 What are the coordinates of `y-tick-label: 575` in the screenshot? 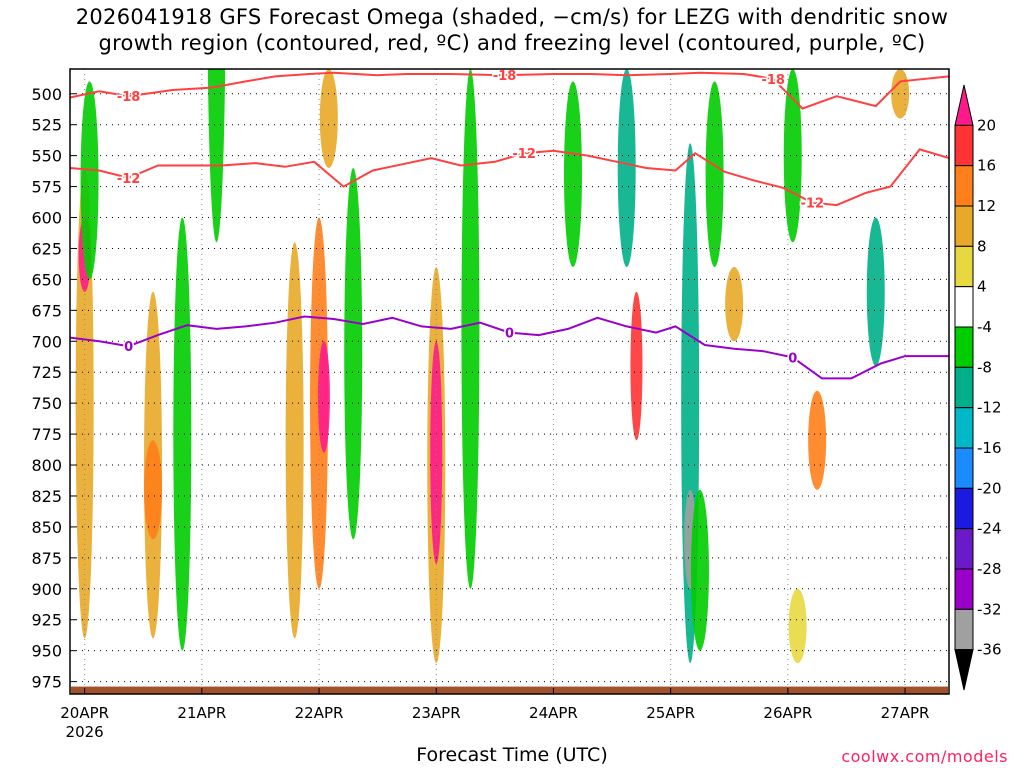 It's located at (46, 187).